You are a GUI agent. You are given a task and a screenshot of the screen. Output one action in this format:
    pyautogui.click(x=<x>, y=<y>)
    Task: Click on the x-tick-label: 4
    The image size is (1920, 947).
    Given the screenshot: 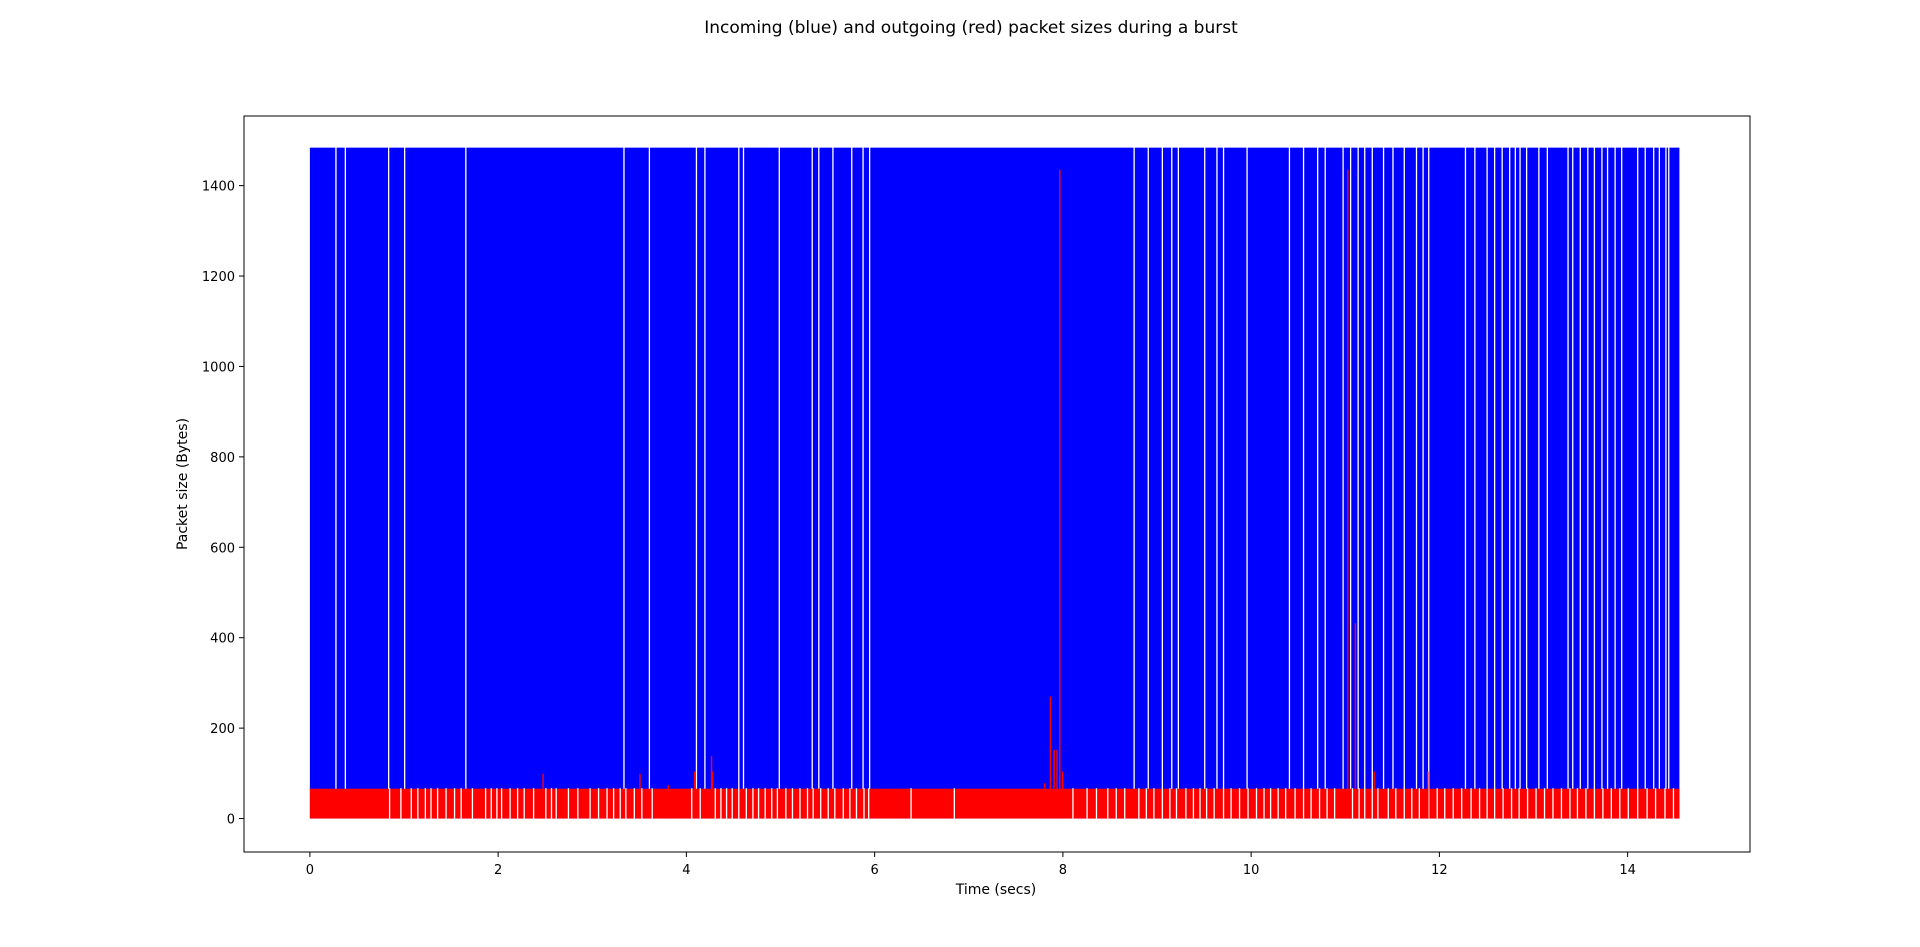 What is the action you would take?
    pyautogui.click(x=686, y=870)
    